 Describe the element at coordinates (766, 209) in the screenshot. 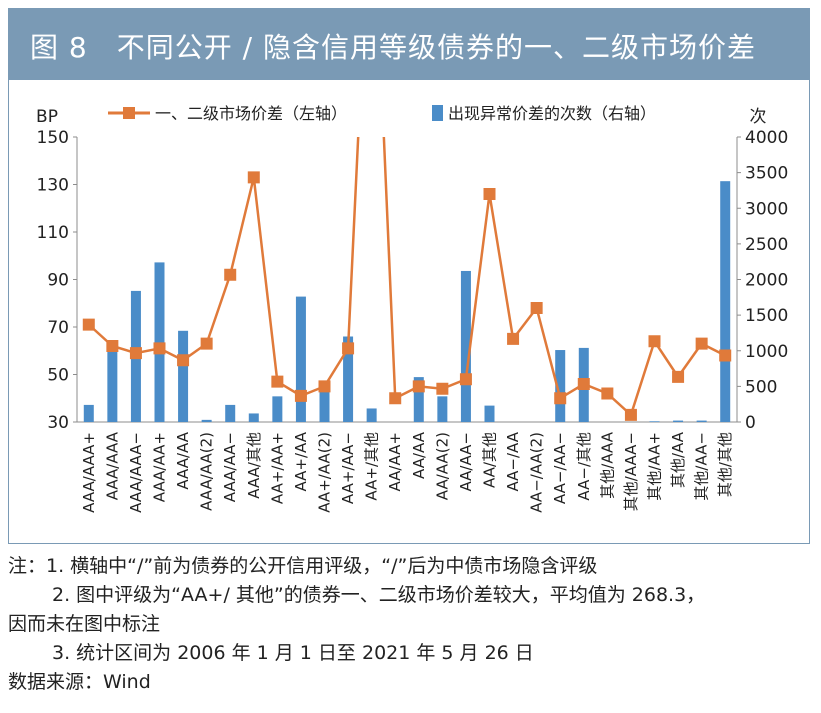

I see `right-tick-label: 3000` at that location.